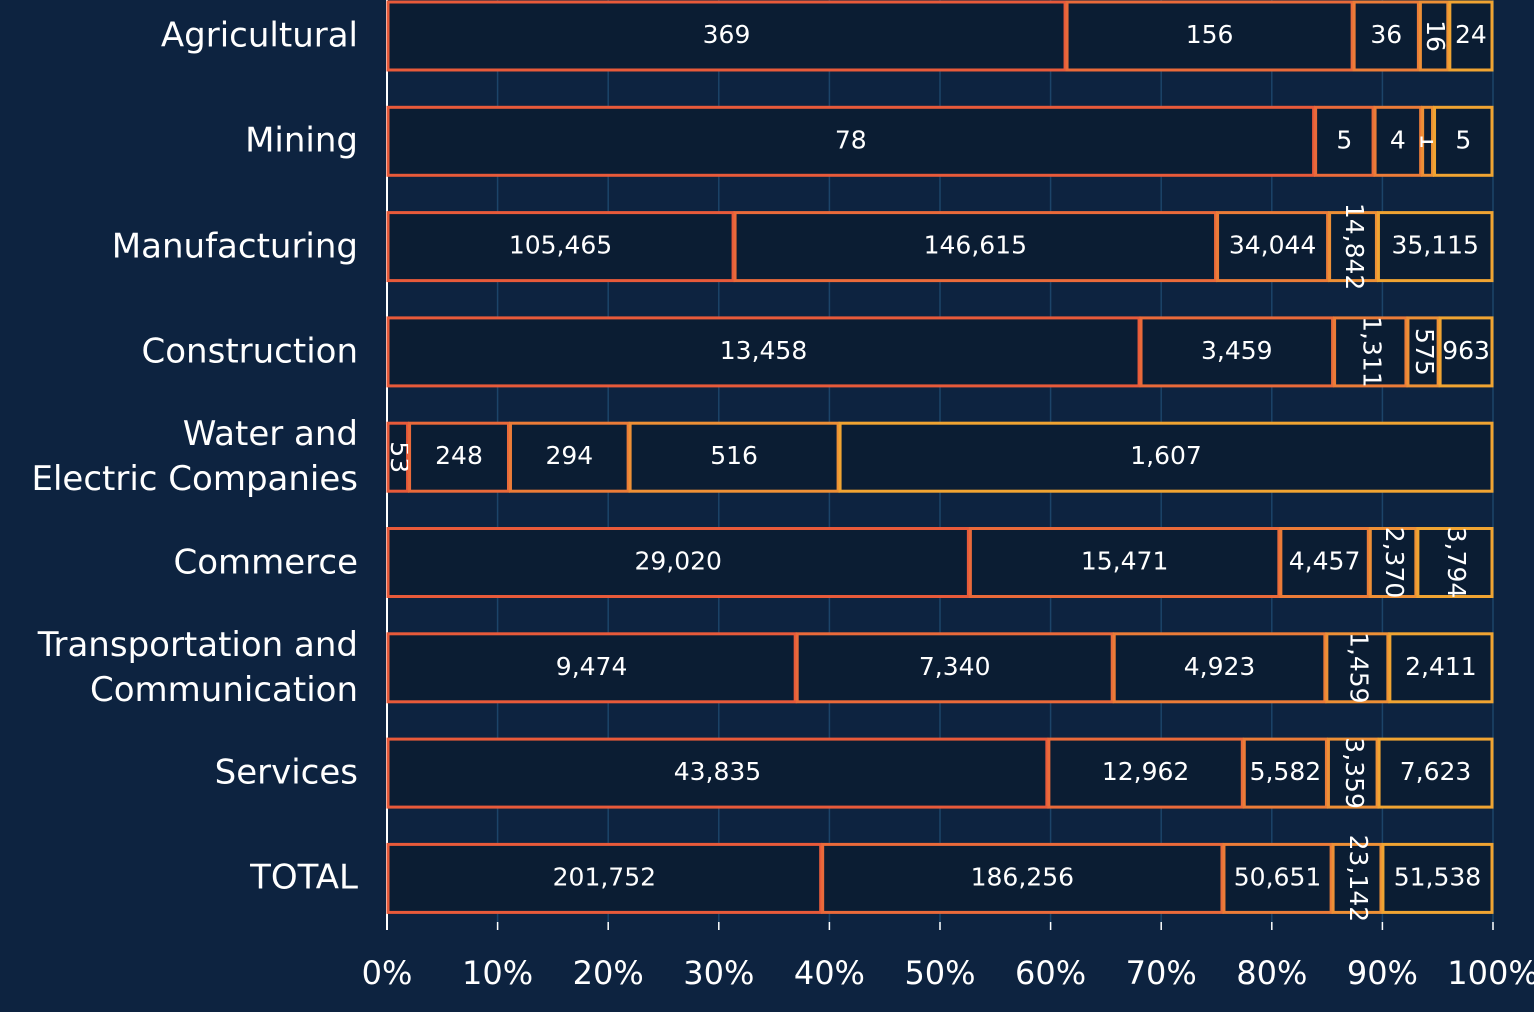 The image size is (1534, 1012). What do you see at coordinates (194, 457) in the screenshot?
I see `category-label: Water and Electric Companies` at bounding box center [194, 457].